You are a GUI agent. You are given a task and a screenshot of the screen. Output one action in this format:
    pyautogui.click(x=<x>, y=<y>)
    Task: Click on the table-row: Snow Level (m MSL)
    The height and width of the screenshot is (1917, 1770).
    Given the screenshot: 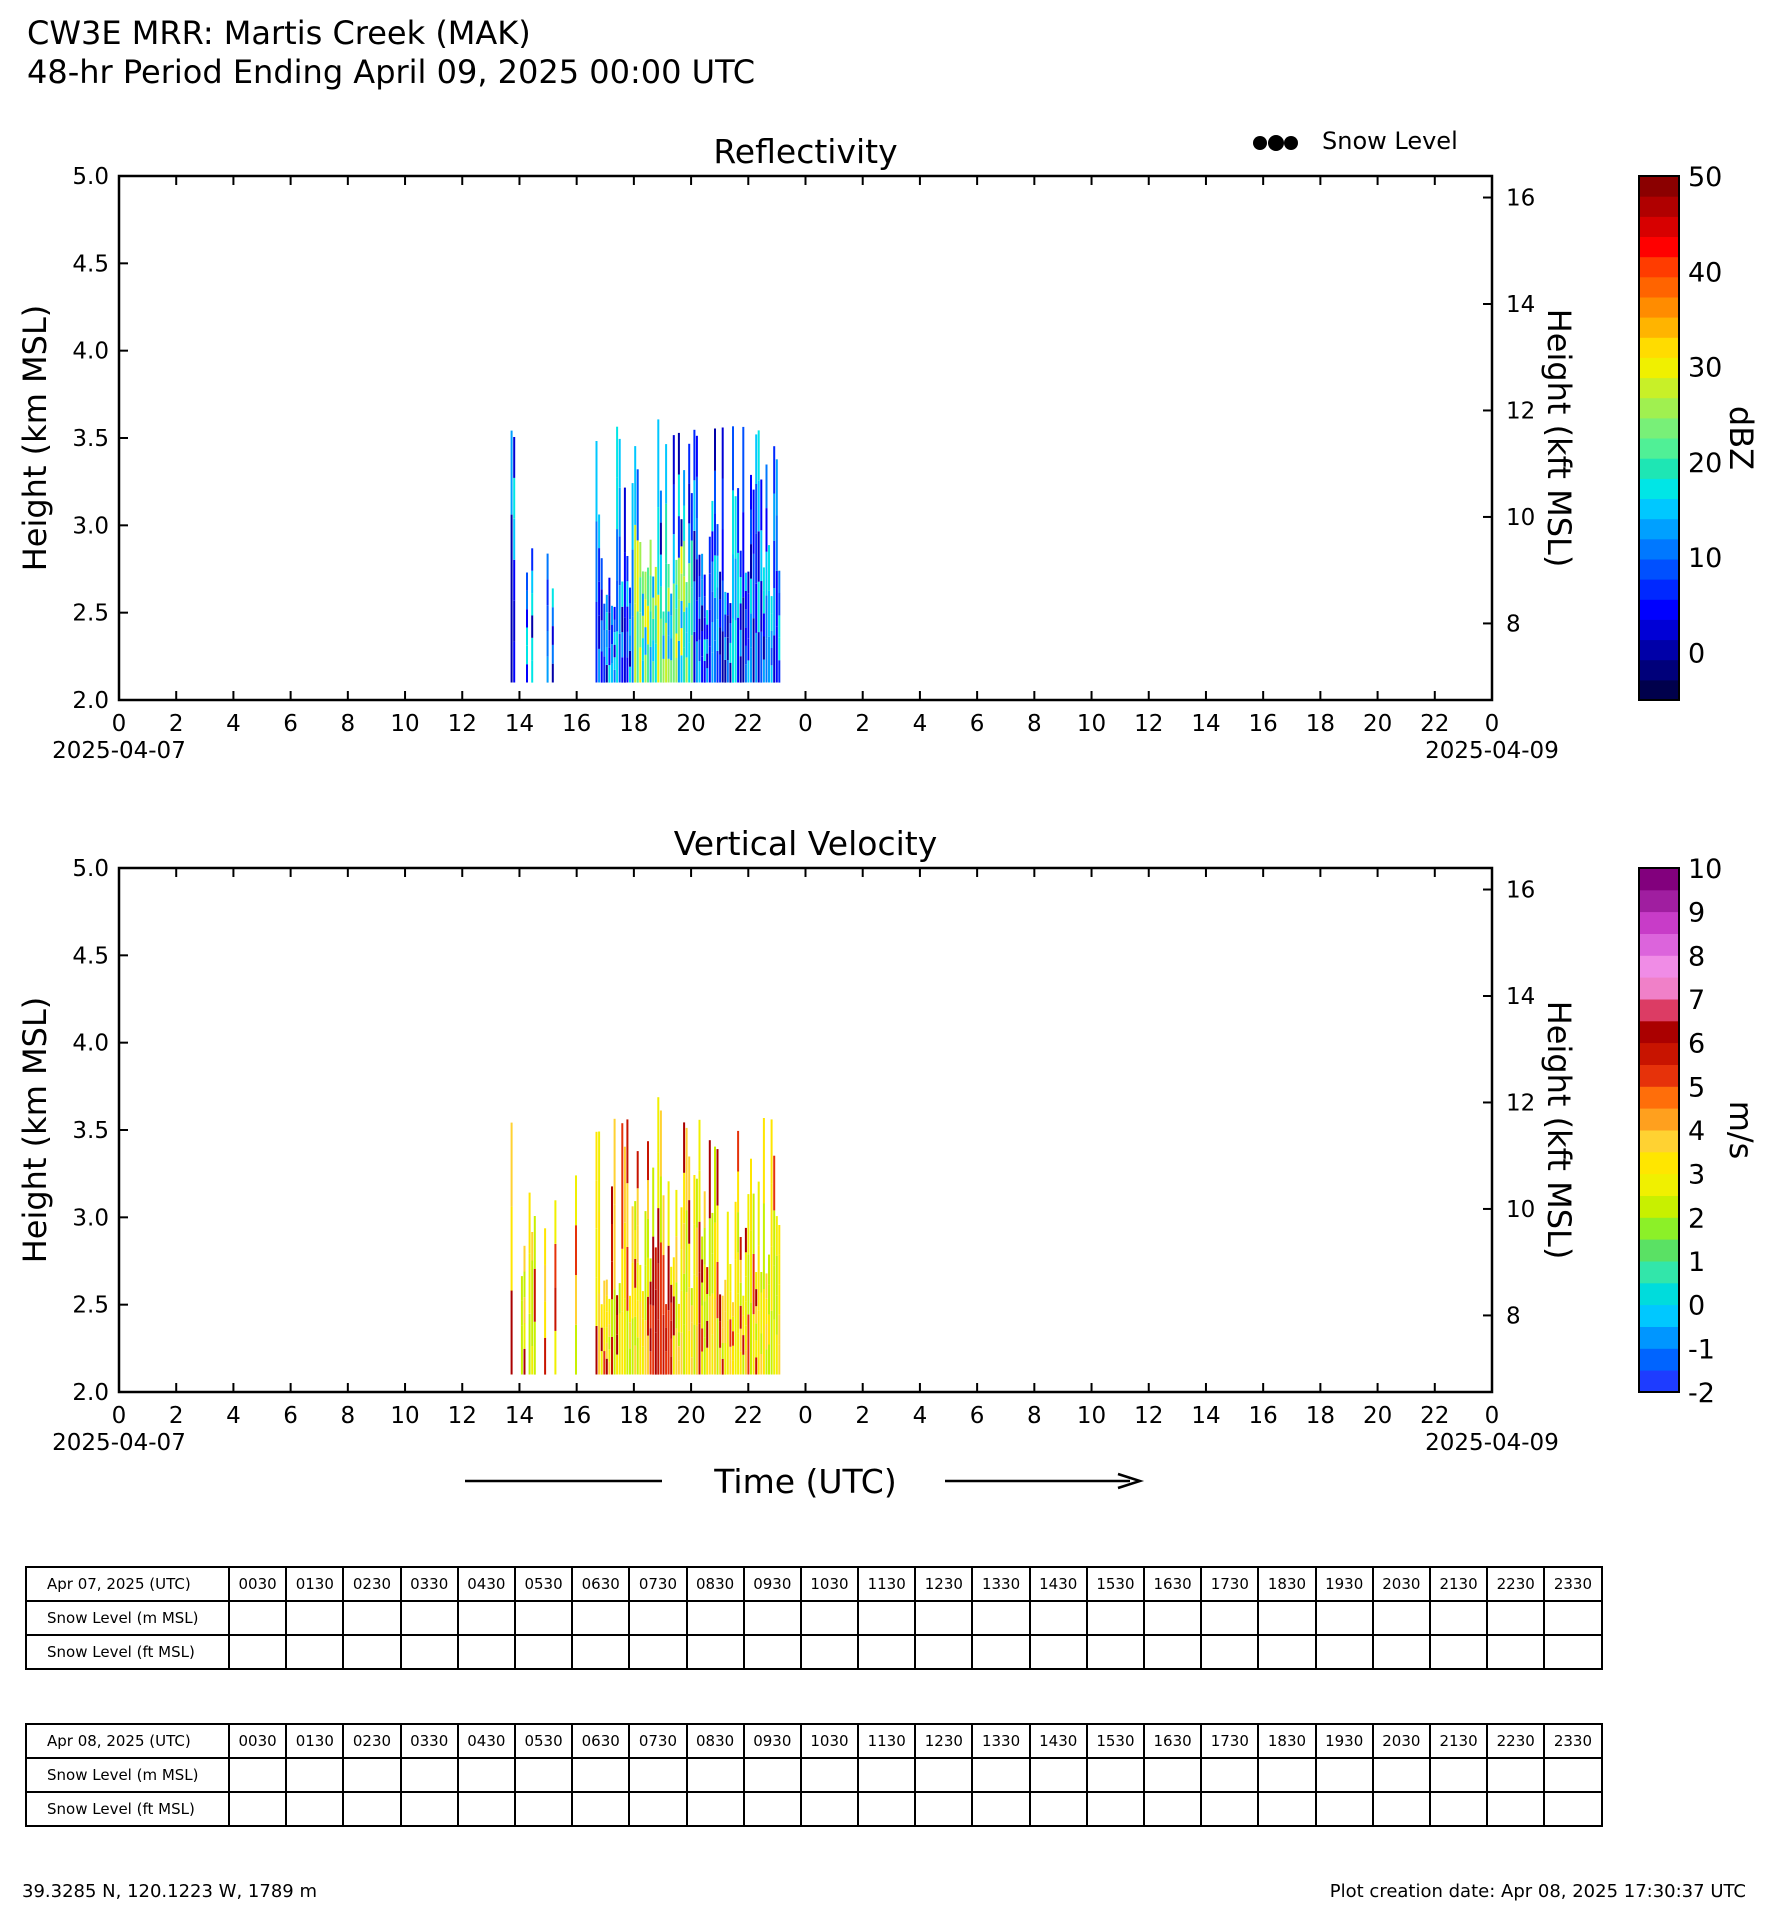 What is the action you would take?
    pyautogui.click(x=814, y=1618)
    